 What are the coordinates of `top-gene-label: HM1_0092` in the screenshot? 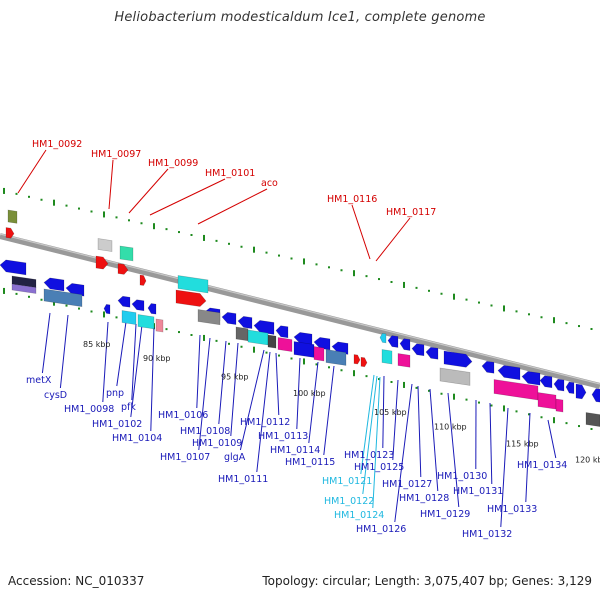 It's located at (57, 144).